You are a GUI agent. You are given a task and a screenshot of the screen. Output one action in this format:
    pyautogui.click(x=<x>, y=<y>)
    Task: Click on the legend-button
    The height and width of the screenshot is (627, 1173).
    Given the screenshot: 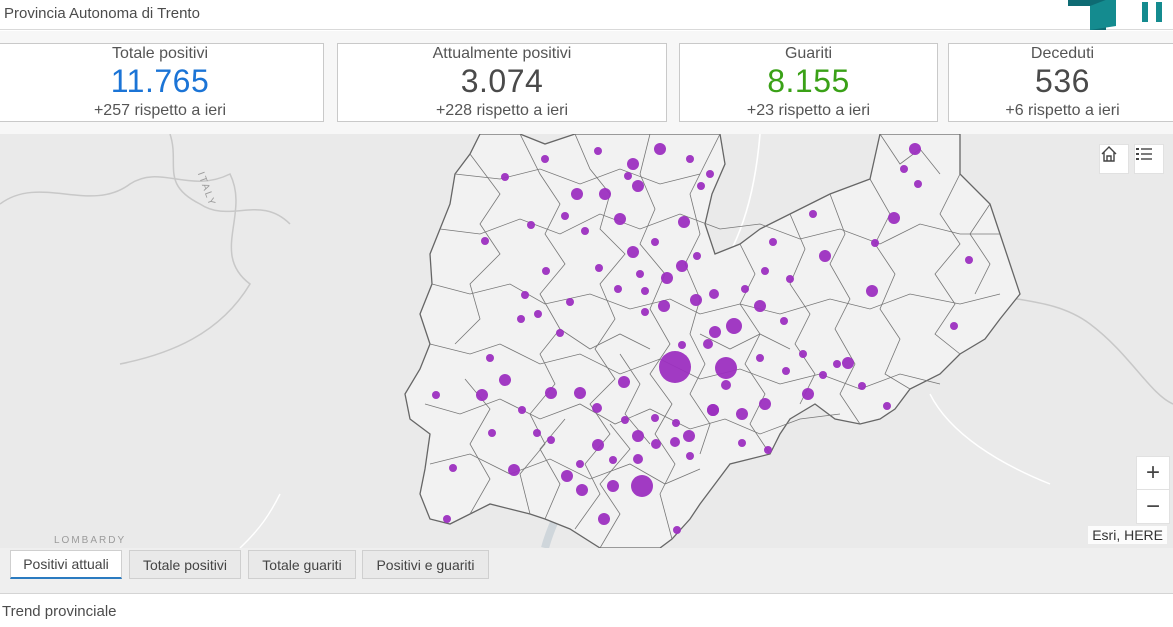 What is the action you would take?
    pyautogui.click(x=1149, y=159)
    